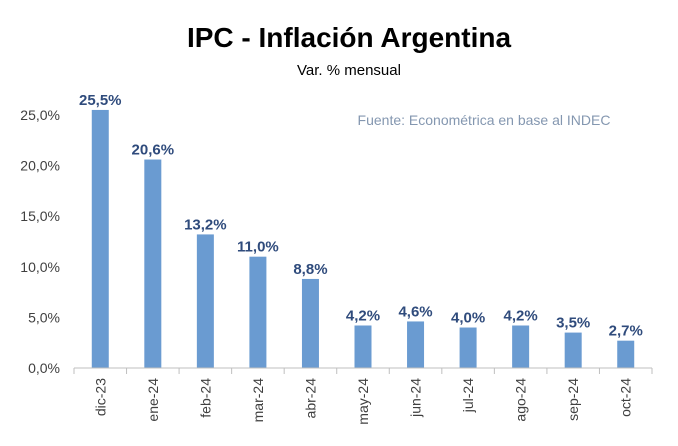 The image size is (678, 446). Describe the element at coordinates (40, 216) in the screenshot. I see `y-tick-label: 15,0%` at that location.